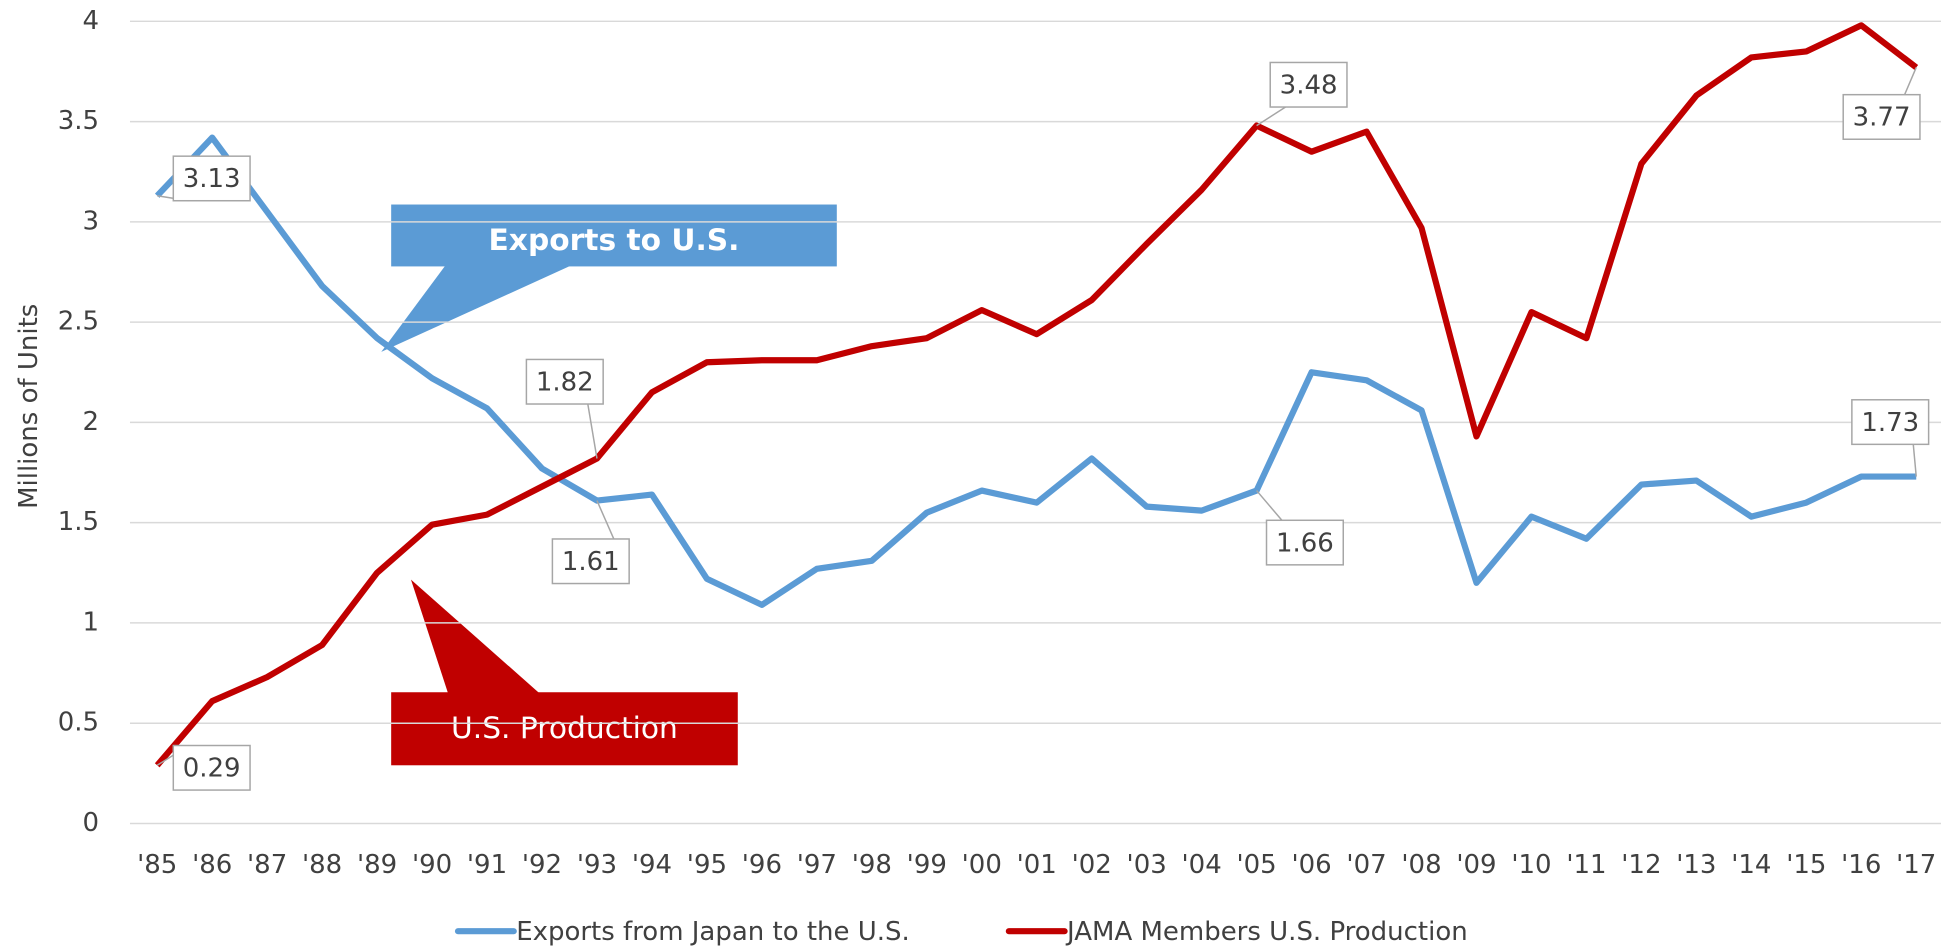  I want to click on data-label: 3.48, so click(1309, 85).